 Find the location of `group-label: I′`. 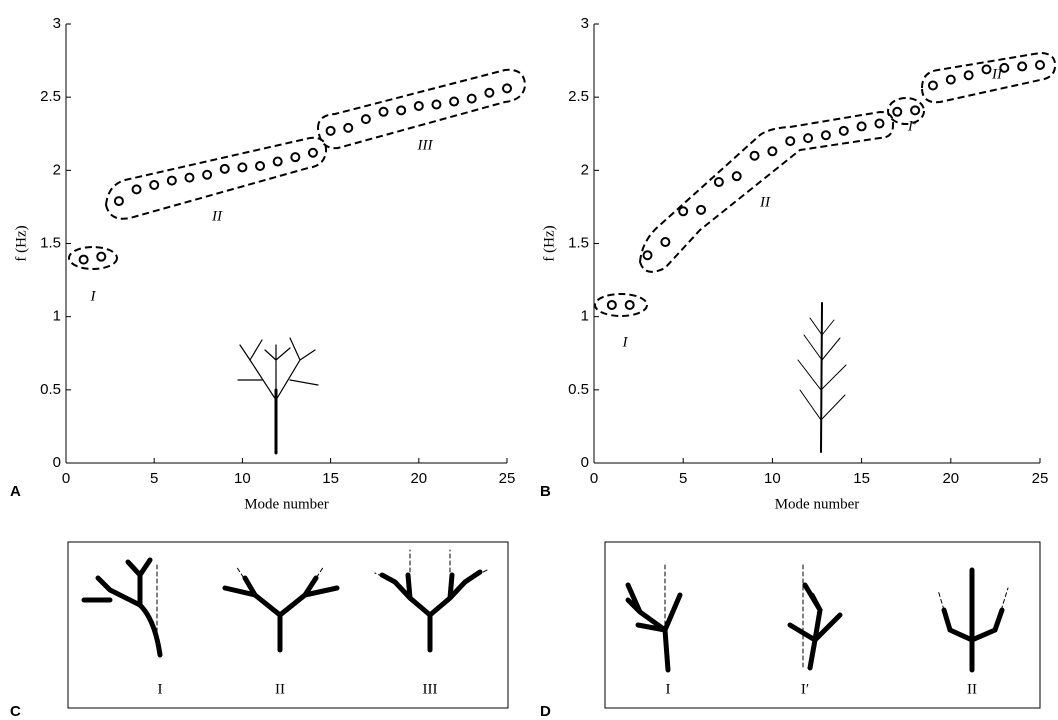

group-label: I′ is located at coordinates (912, 126).